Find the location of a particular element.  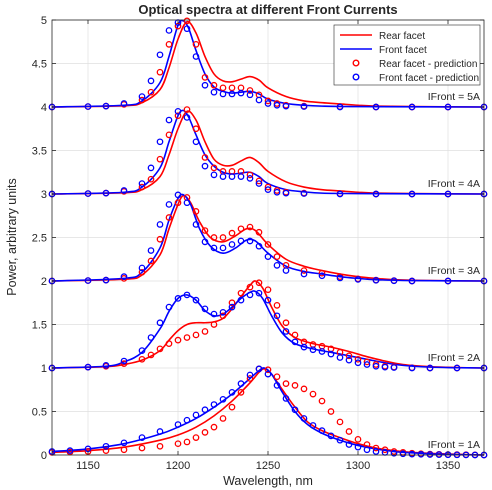

legend-front-pred-label: Front facet - prediction is located at coordinates (429, 78).